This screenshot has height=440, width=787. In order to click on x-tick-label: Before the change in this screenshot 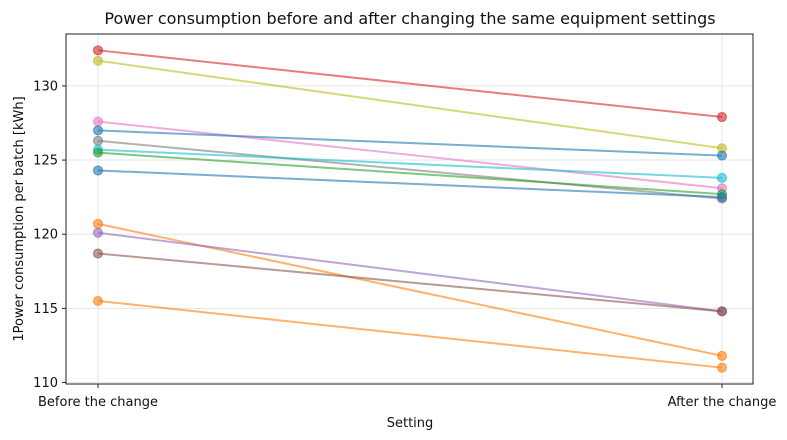, I will do `click(98, 402)`.